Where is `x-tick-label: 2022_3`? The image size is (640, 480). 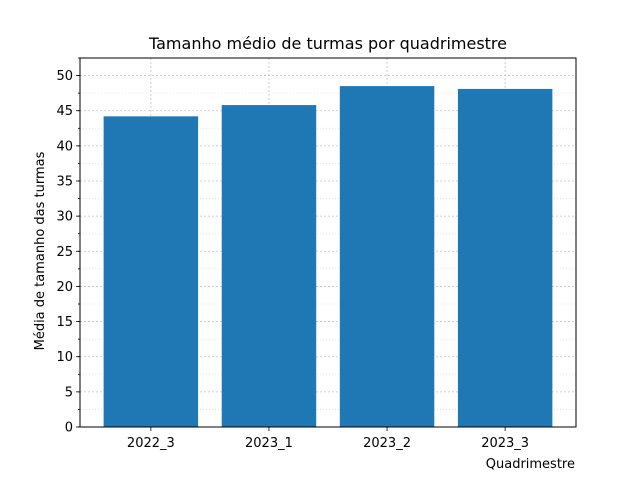 x-tick-label: 2022_3 is located at coordinates (151, 443).